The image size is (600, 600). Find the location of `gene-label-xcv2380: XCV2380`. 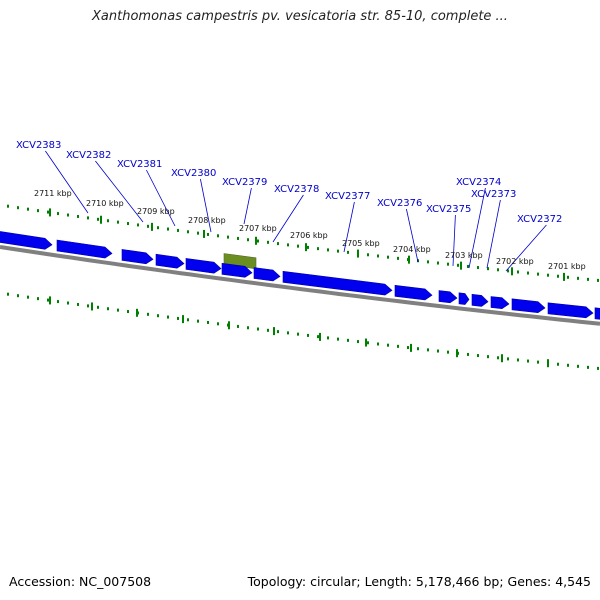

gene-label-xcv2380: XCV2380 is located at coordinates (193, 200).